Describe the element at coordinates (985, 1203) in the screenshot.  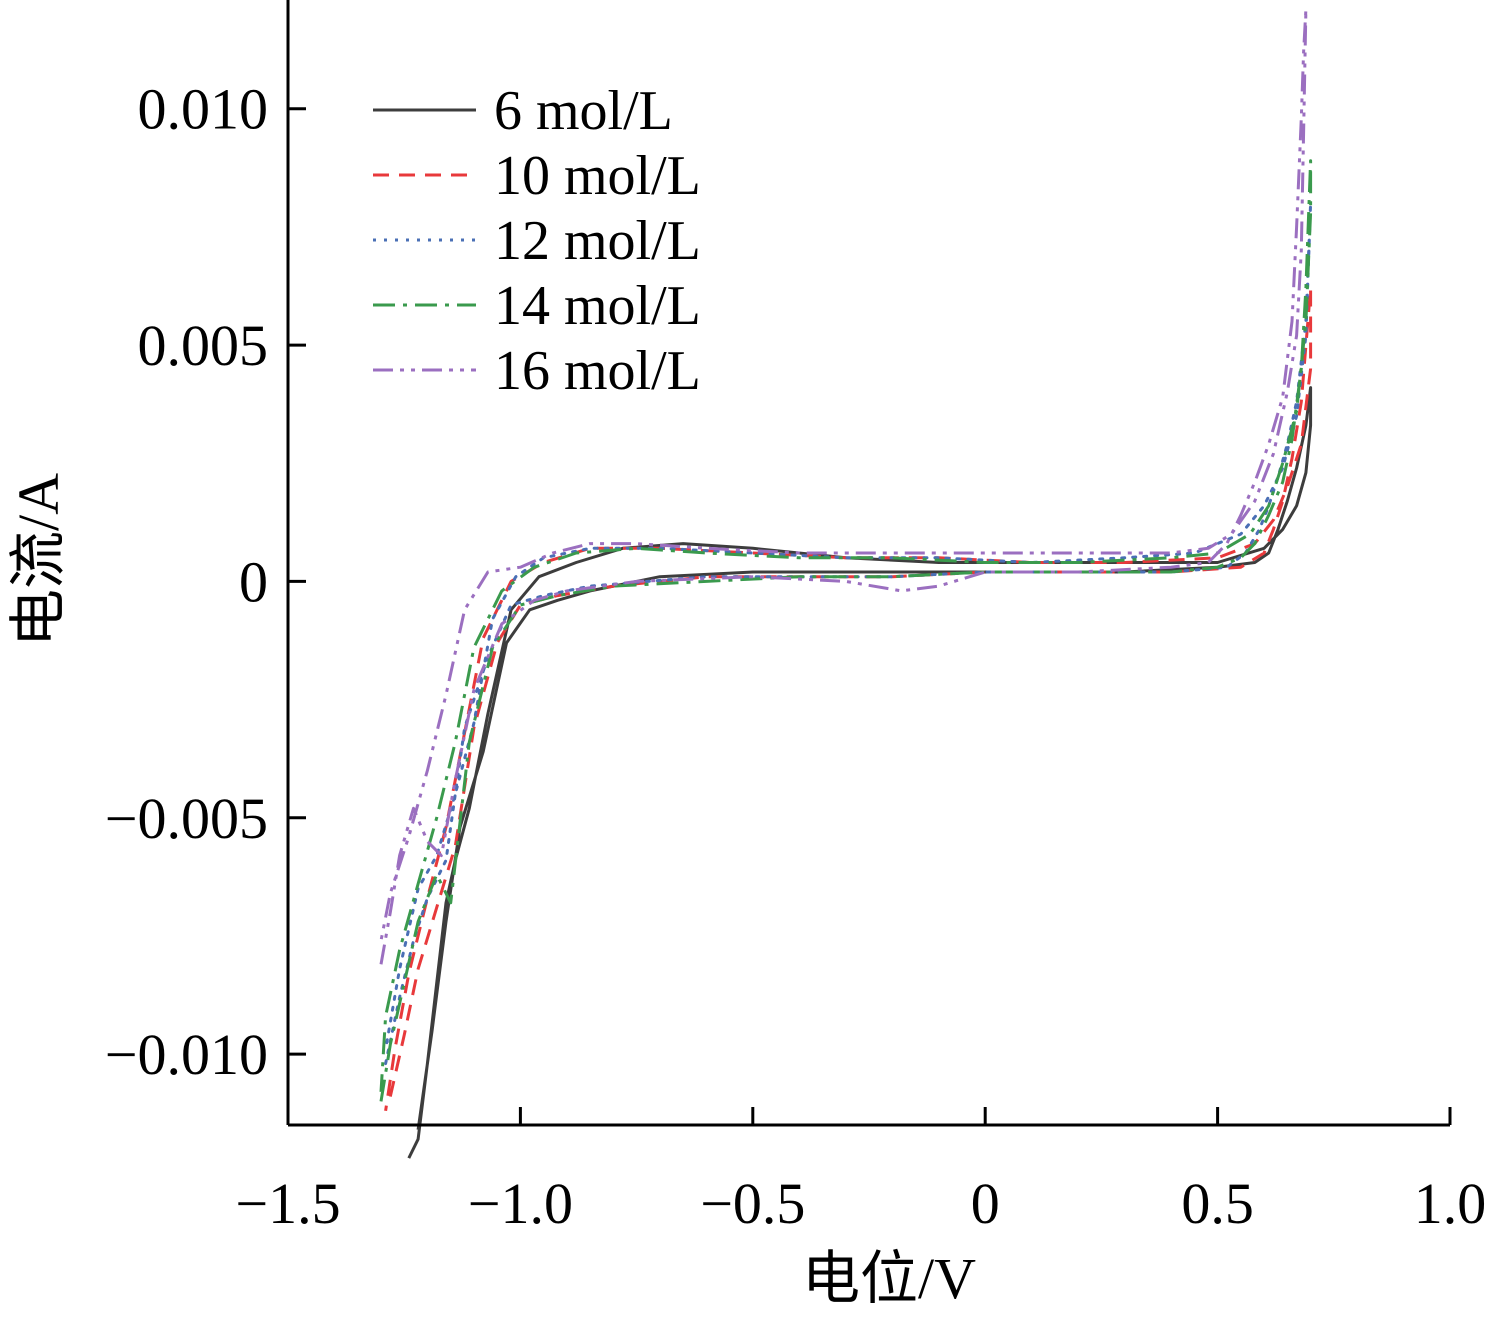
I see `x-tick-label: 0` at that location.